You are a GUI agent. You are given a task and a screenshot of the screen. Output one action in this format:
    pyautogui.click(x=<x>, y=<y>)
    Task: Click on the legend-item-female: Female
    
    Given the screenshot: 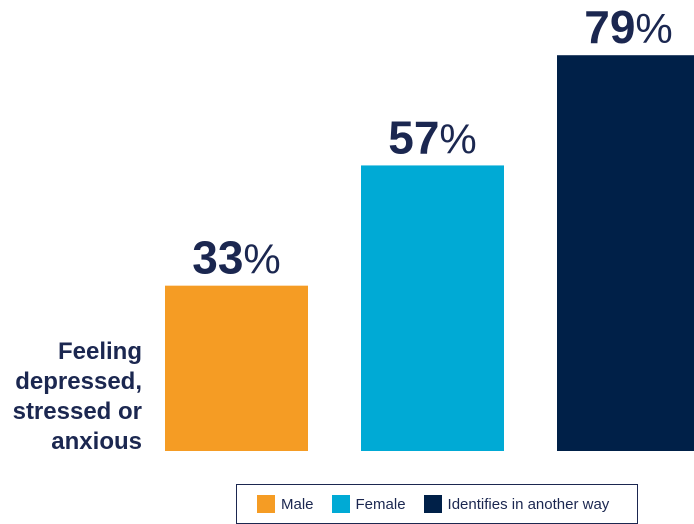 What is the action you would take?
    pyautogui.click(x=368, y=504)
    